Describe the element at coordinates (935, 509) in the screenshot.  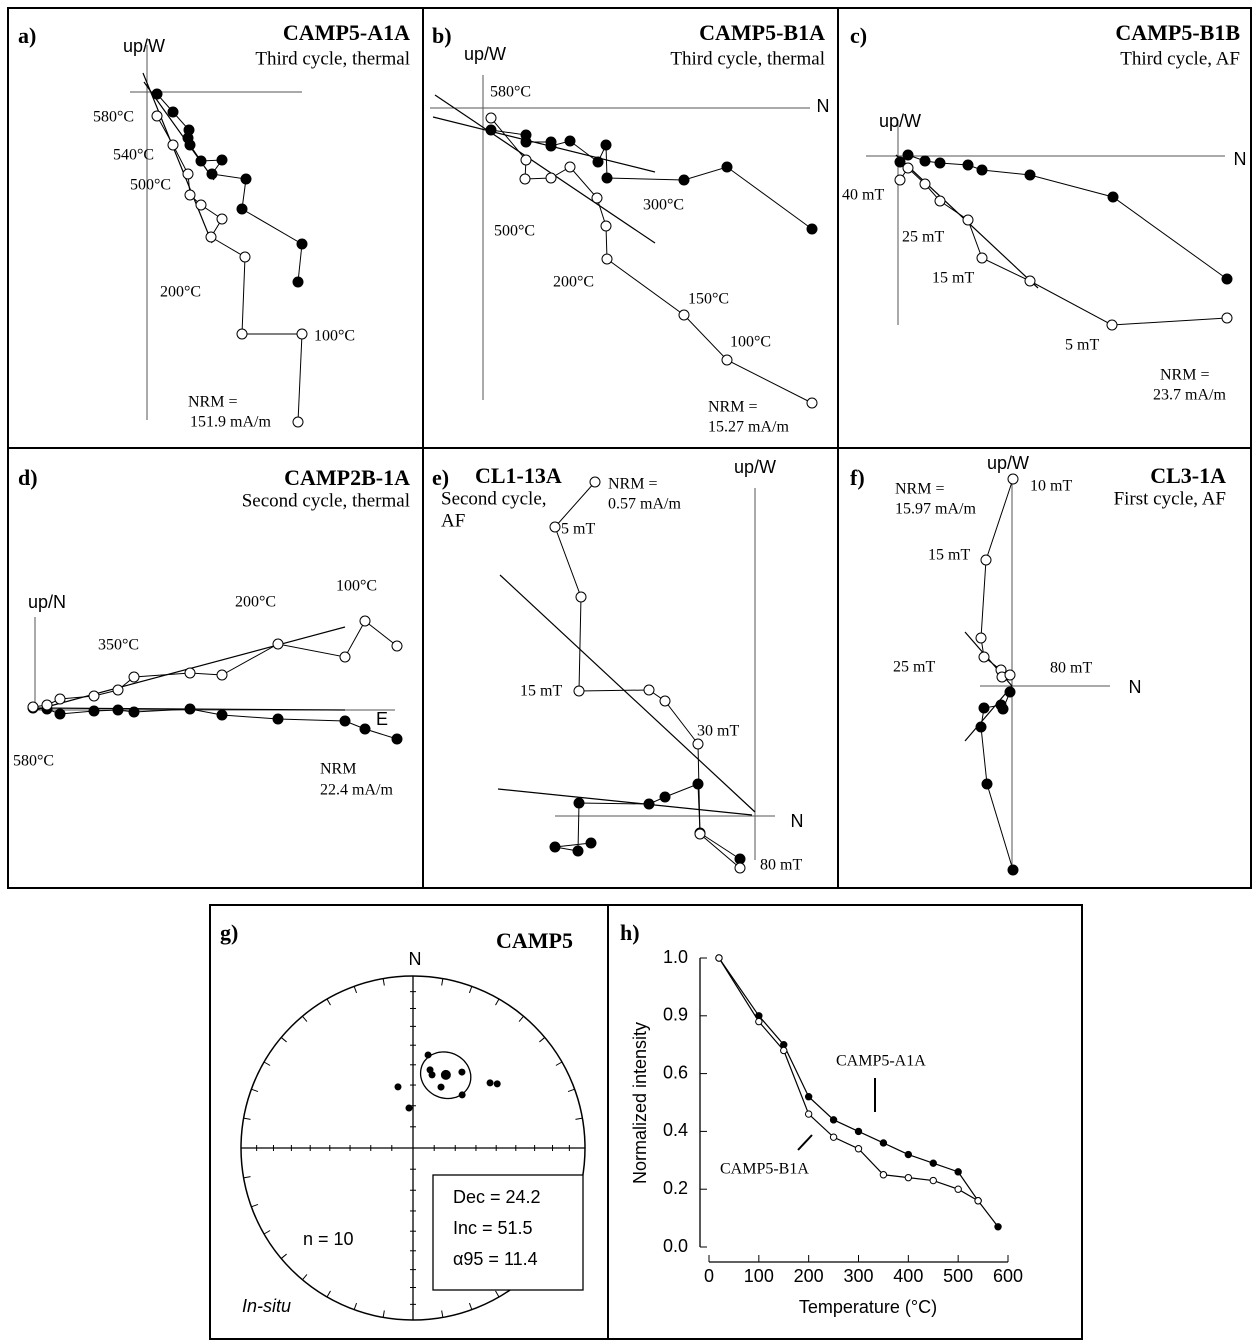
I see `step-label: 15.97 mA/m` at that location.